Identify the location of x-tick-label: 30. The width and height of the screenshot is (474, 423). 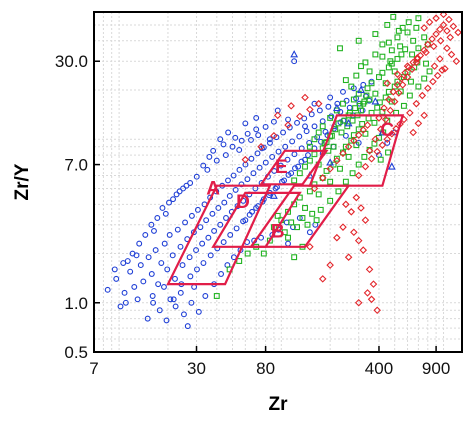
(196, 368).